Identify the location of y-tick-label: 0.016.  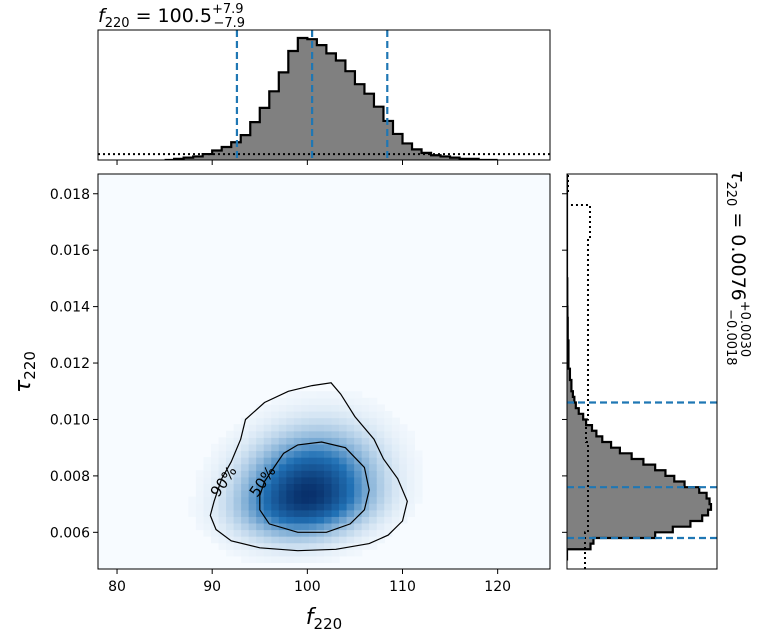
(70, 251).